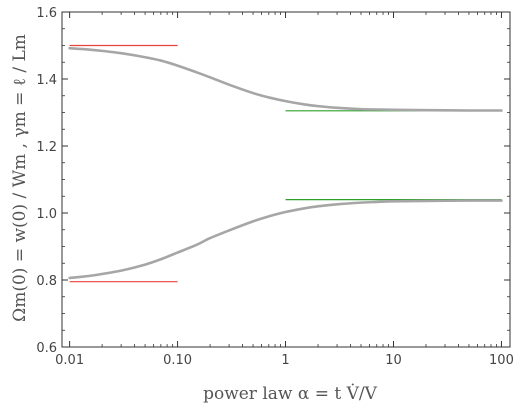 Image resolution: width=517 pixels, height=409 pixels. What do you see at coordinates (501, 360) in the screenshot?
I see `x-tick-label: 100` at bounding box center [501, 360].